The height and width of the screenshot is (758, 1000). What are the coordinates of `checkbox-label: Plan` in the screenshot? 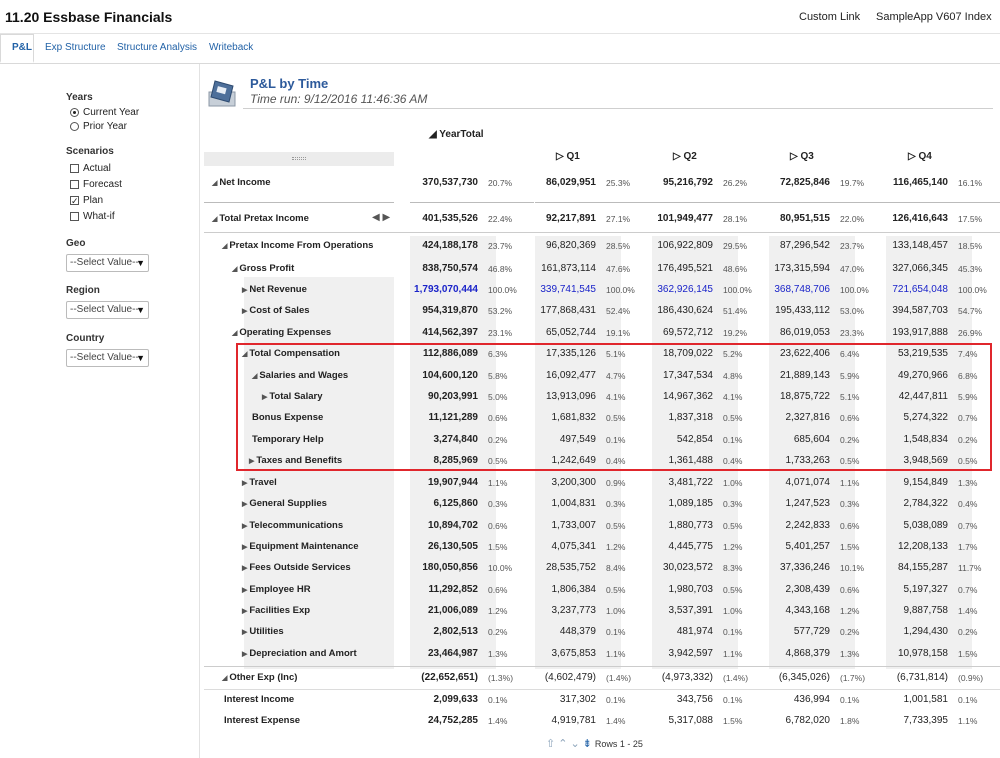 It's located at (93, 200).